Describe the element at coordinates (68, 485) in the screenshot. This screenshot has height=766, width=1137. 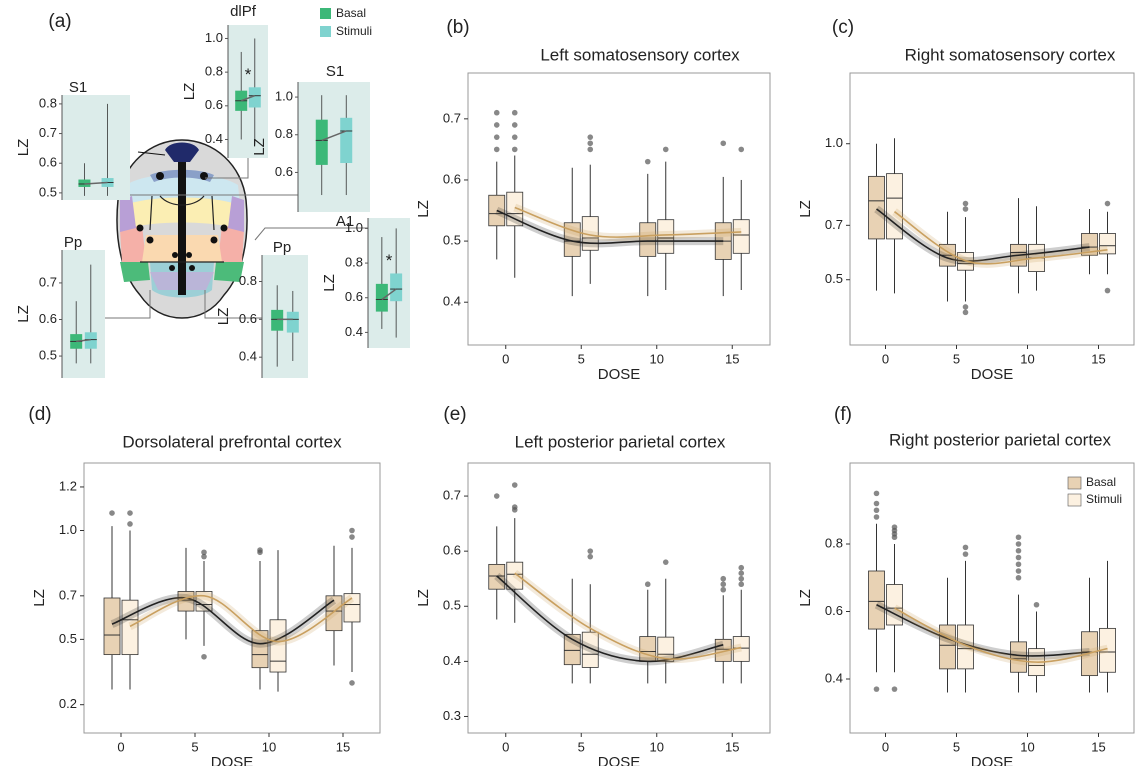
I see `y-tick-label: 1.2` at that location.